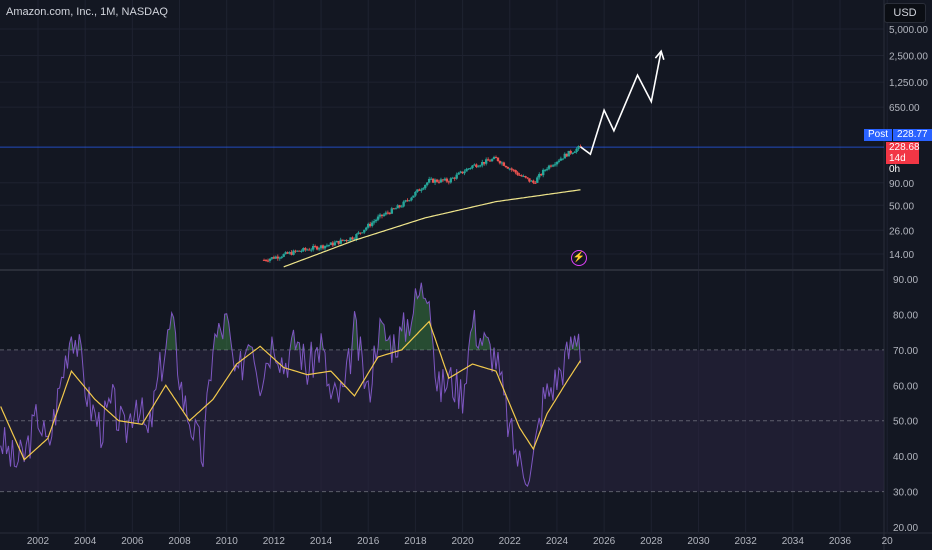 The image size is (932, 550). I want to click on post-value: 228.77, so click(912, 135).